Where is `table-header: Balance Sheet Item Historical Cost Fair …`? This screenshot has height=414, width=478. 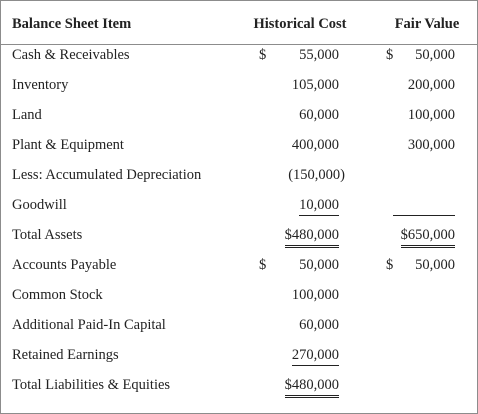 table-header: Balance Sheet Item Historical Cost Fair … is located at coordinates (239, 23).